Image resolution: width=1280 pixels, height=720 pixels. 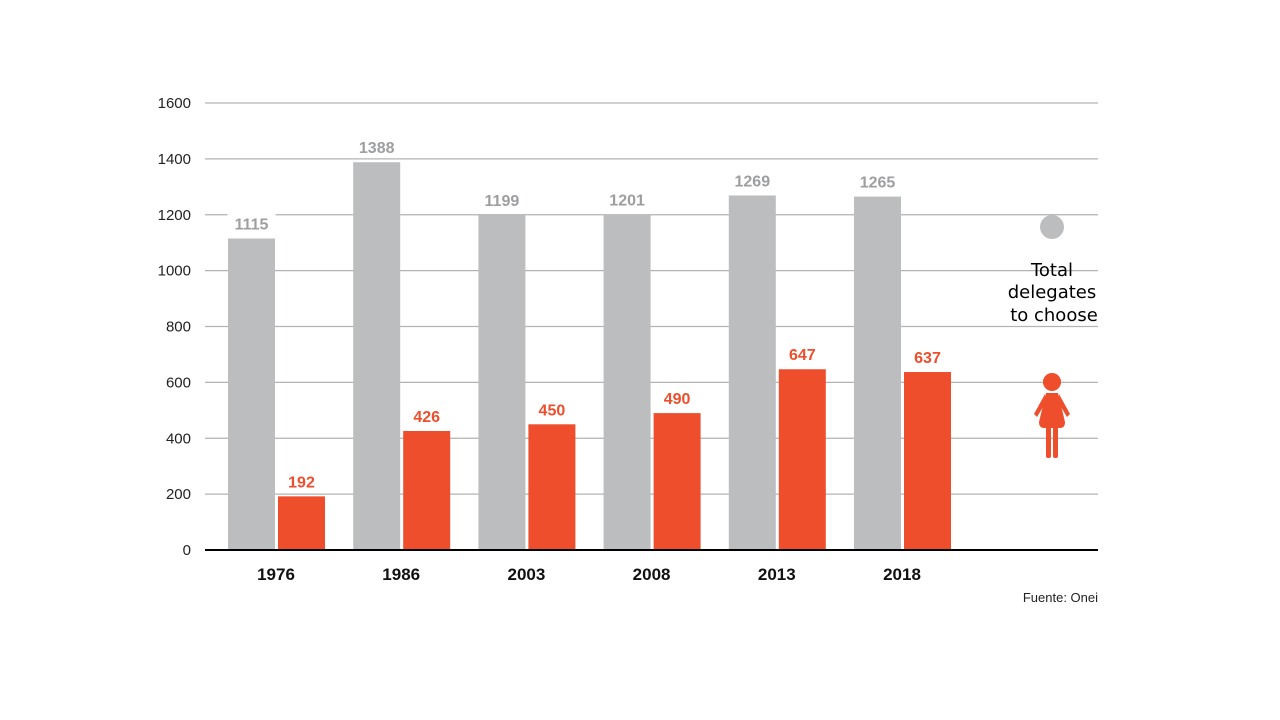 I want to click on data-label: 1265, so click(x=878, y=183).